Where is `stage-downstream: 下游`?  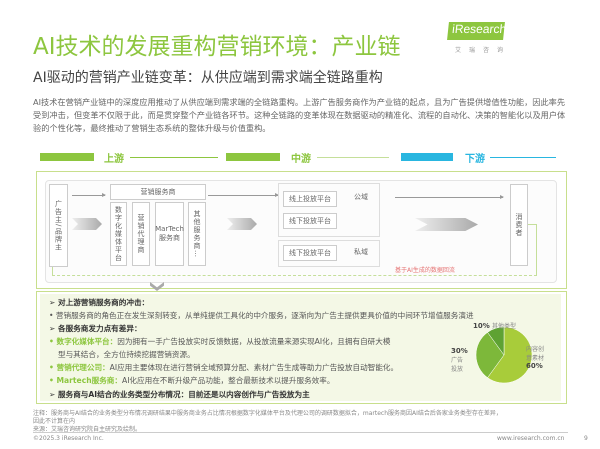 stage-downstream: 下游 is located at coordinates (475, 159).